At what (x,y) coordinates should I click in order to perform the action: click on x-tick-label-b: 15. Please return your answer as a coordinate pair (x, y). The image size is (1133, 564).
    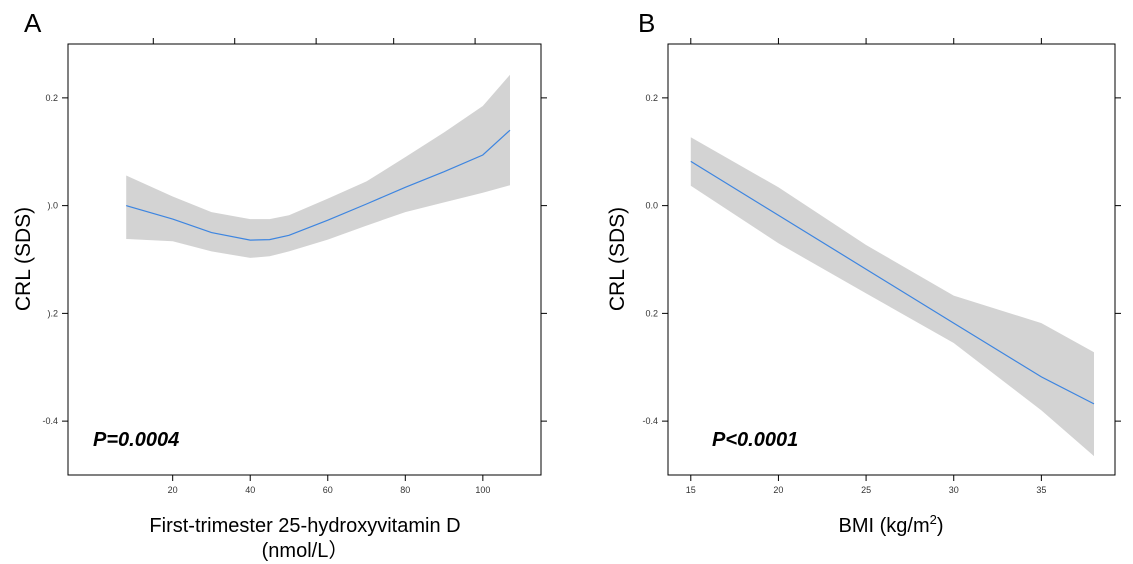
    Looking at the image, I should click on (691, 490).